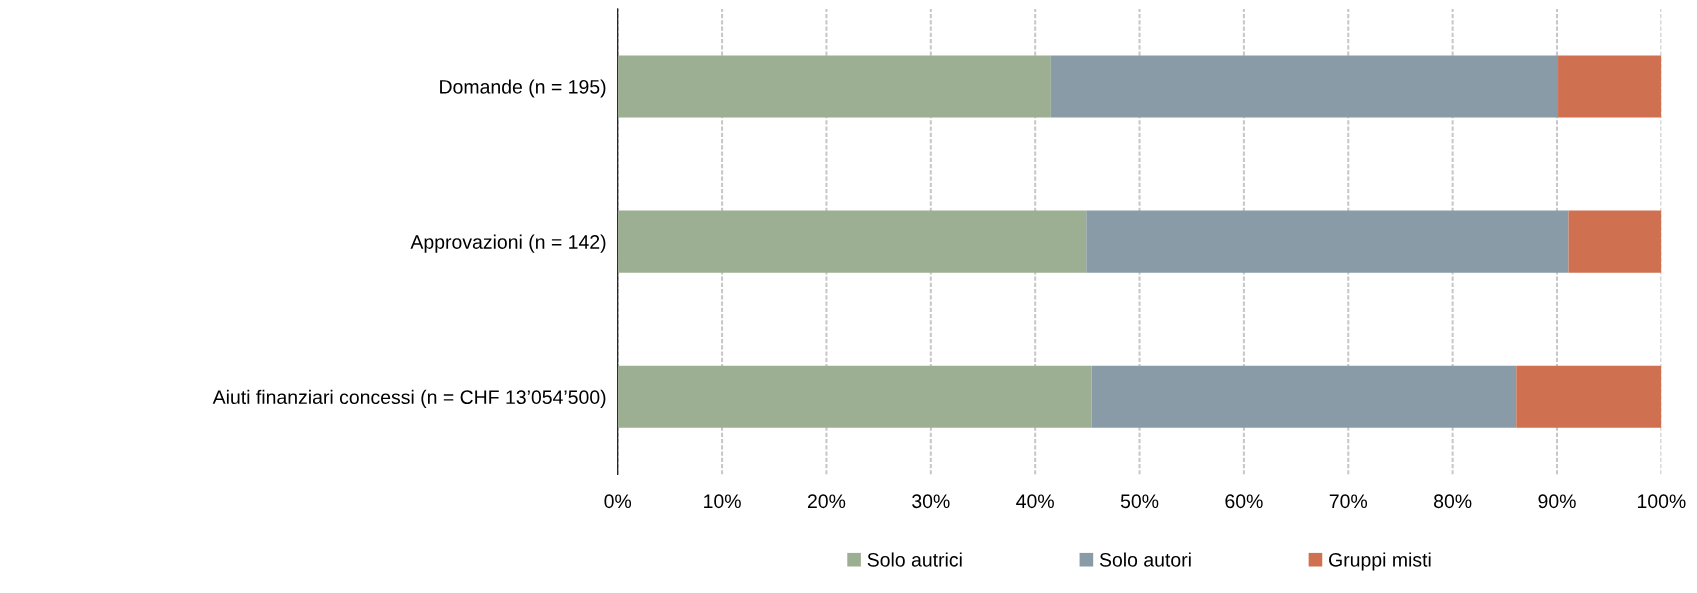  I want to click on x-tick-label: 20%, so click(826, 501).